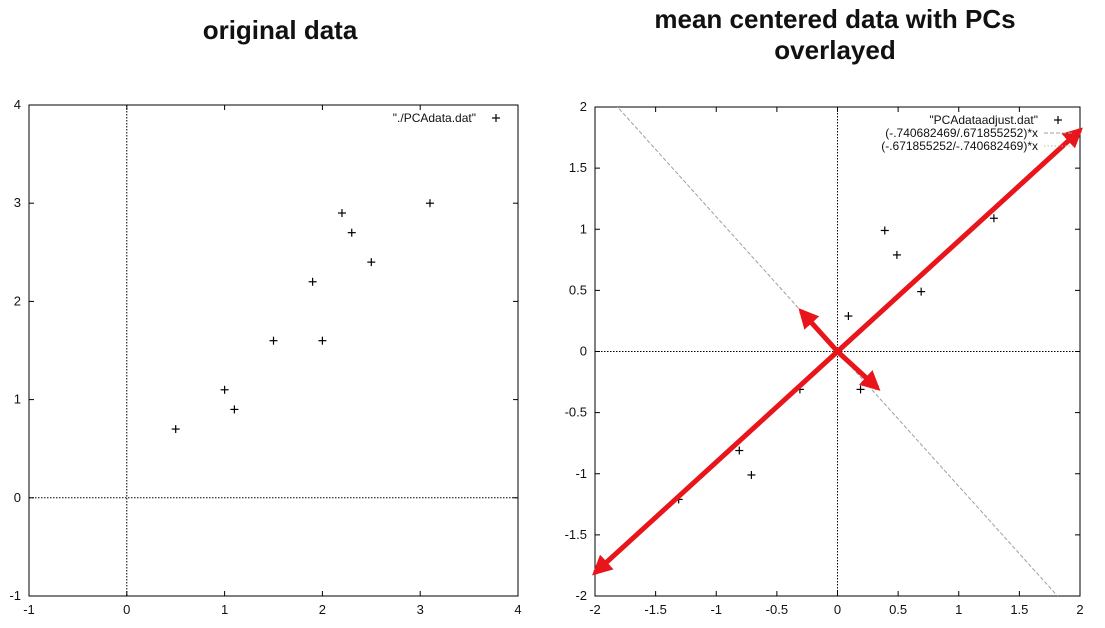 Image resolution: width=1105 pixels, height=628 pixels. What do you see at coordinates (961, 133) in the screenshot?
I see `legend-label: (-.740682469/.671855252)*x` at bounding box center [961, 133].